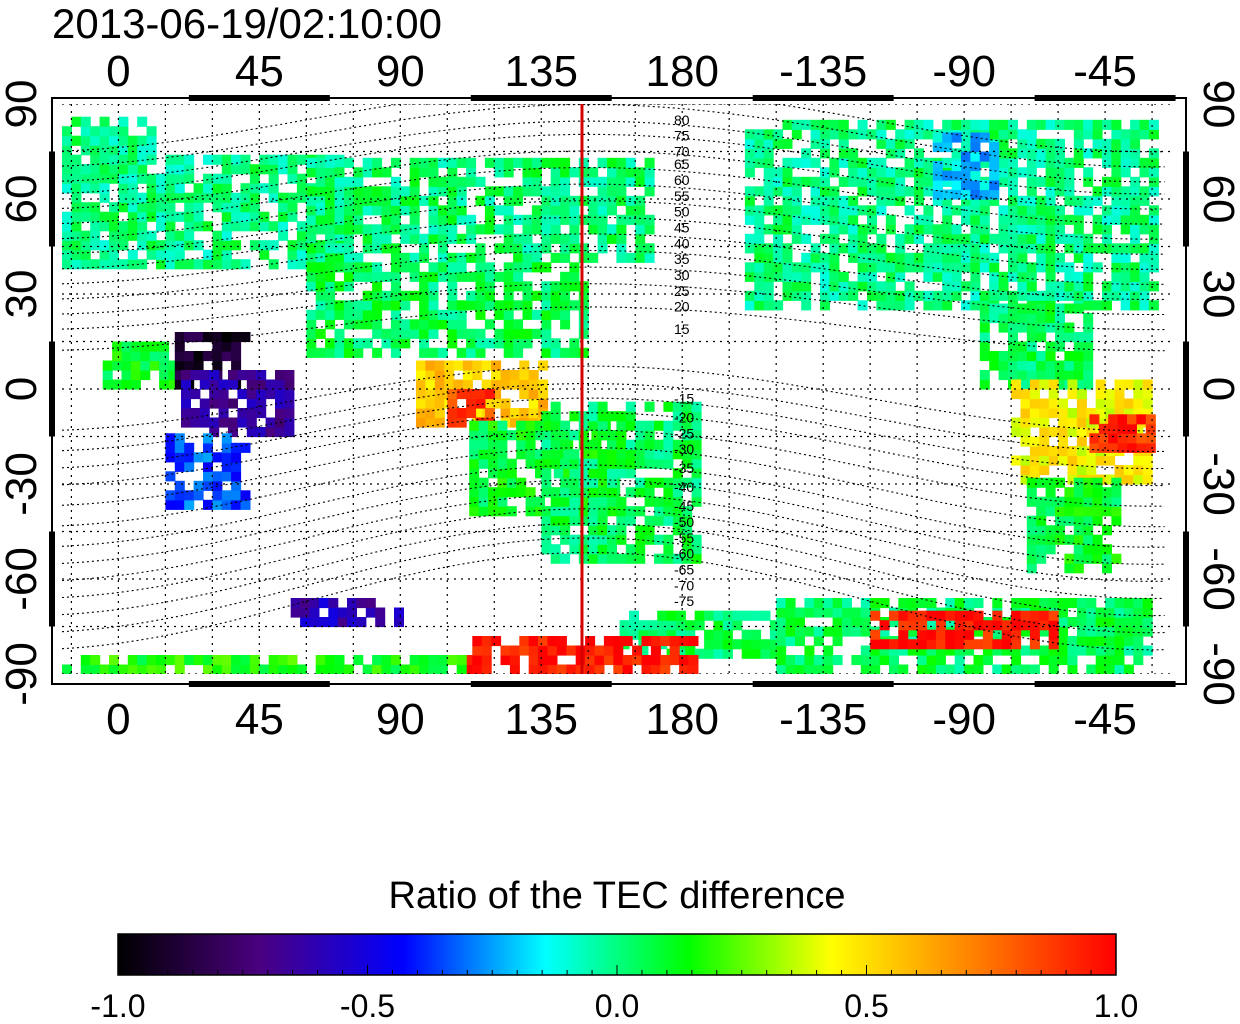 The height and width of the screenshot is (1024, 1240). Describe the element at coordinates (682, 180) in the screenshot. I see `contour-label: 60` at that location.